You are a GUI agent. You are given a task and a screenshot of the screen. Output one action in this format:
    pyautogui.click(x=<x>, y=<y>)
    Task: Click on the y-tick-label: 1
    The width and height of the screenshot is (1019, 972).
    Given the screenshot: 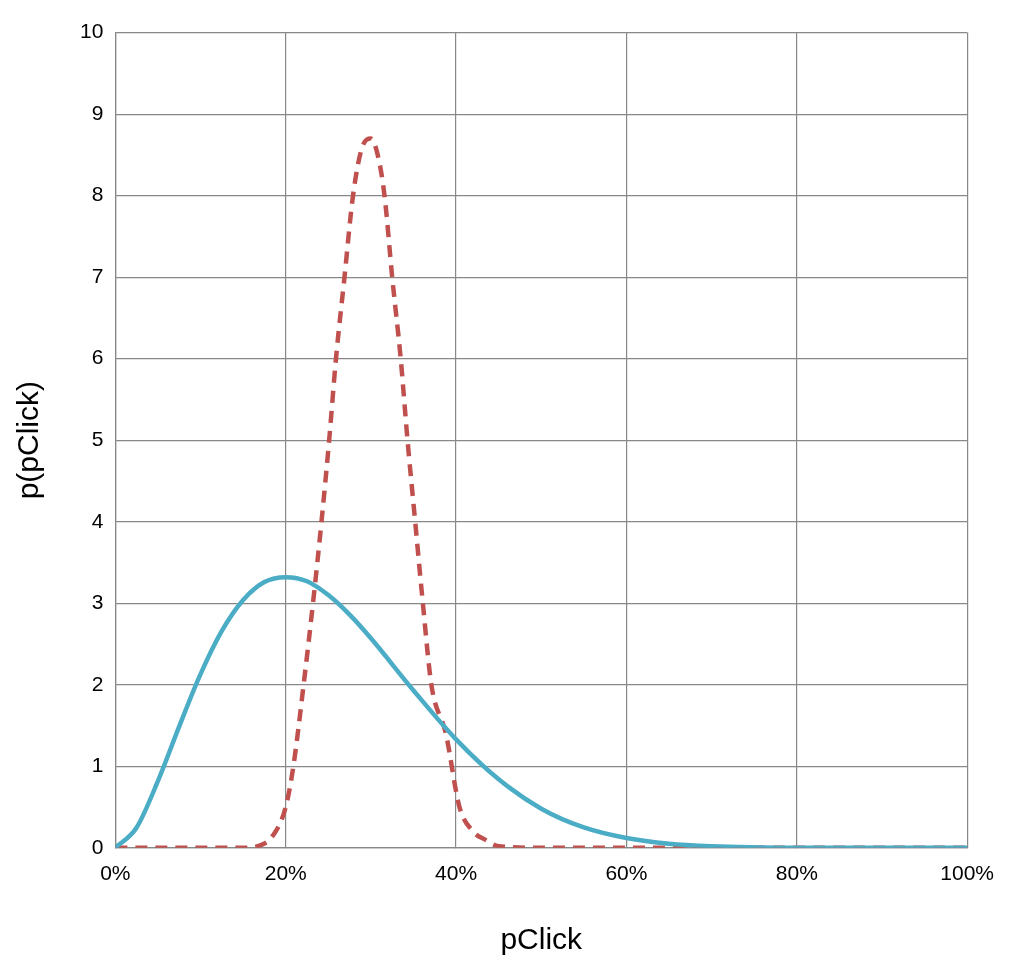 What is the action you would take?
    pyautogui.click(x=97, y=765)
    